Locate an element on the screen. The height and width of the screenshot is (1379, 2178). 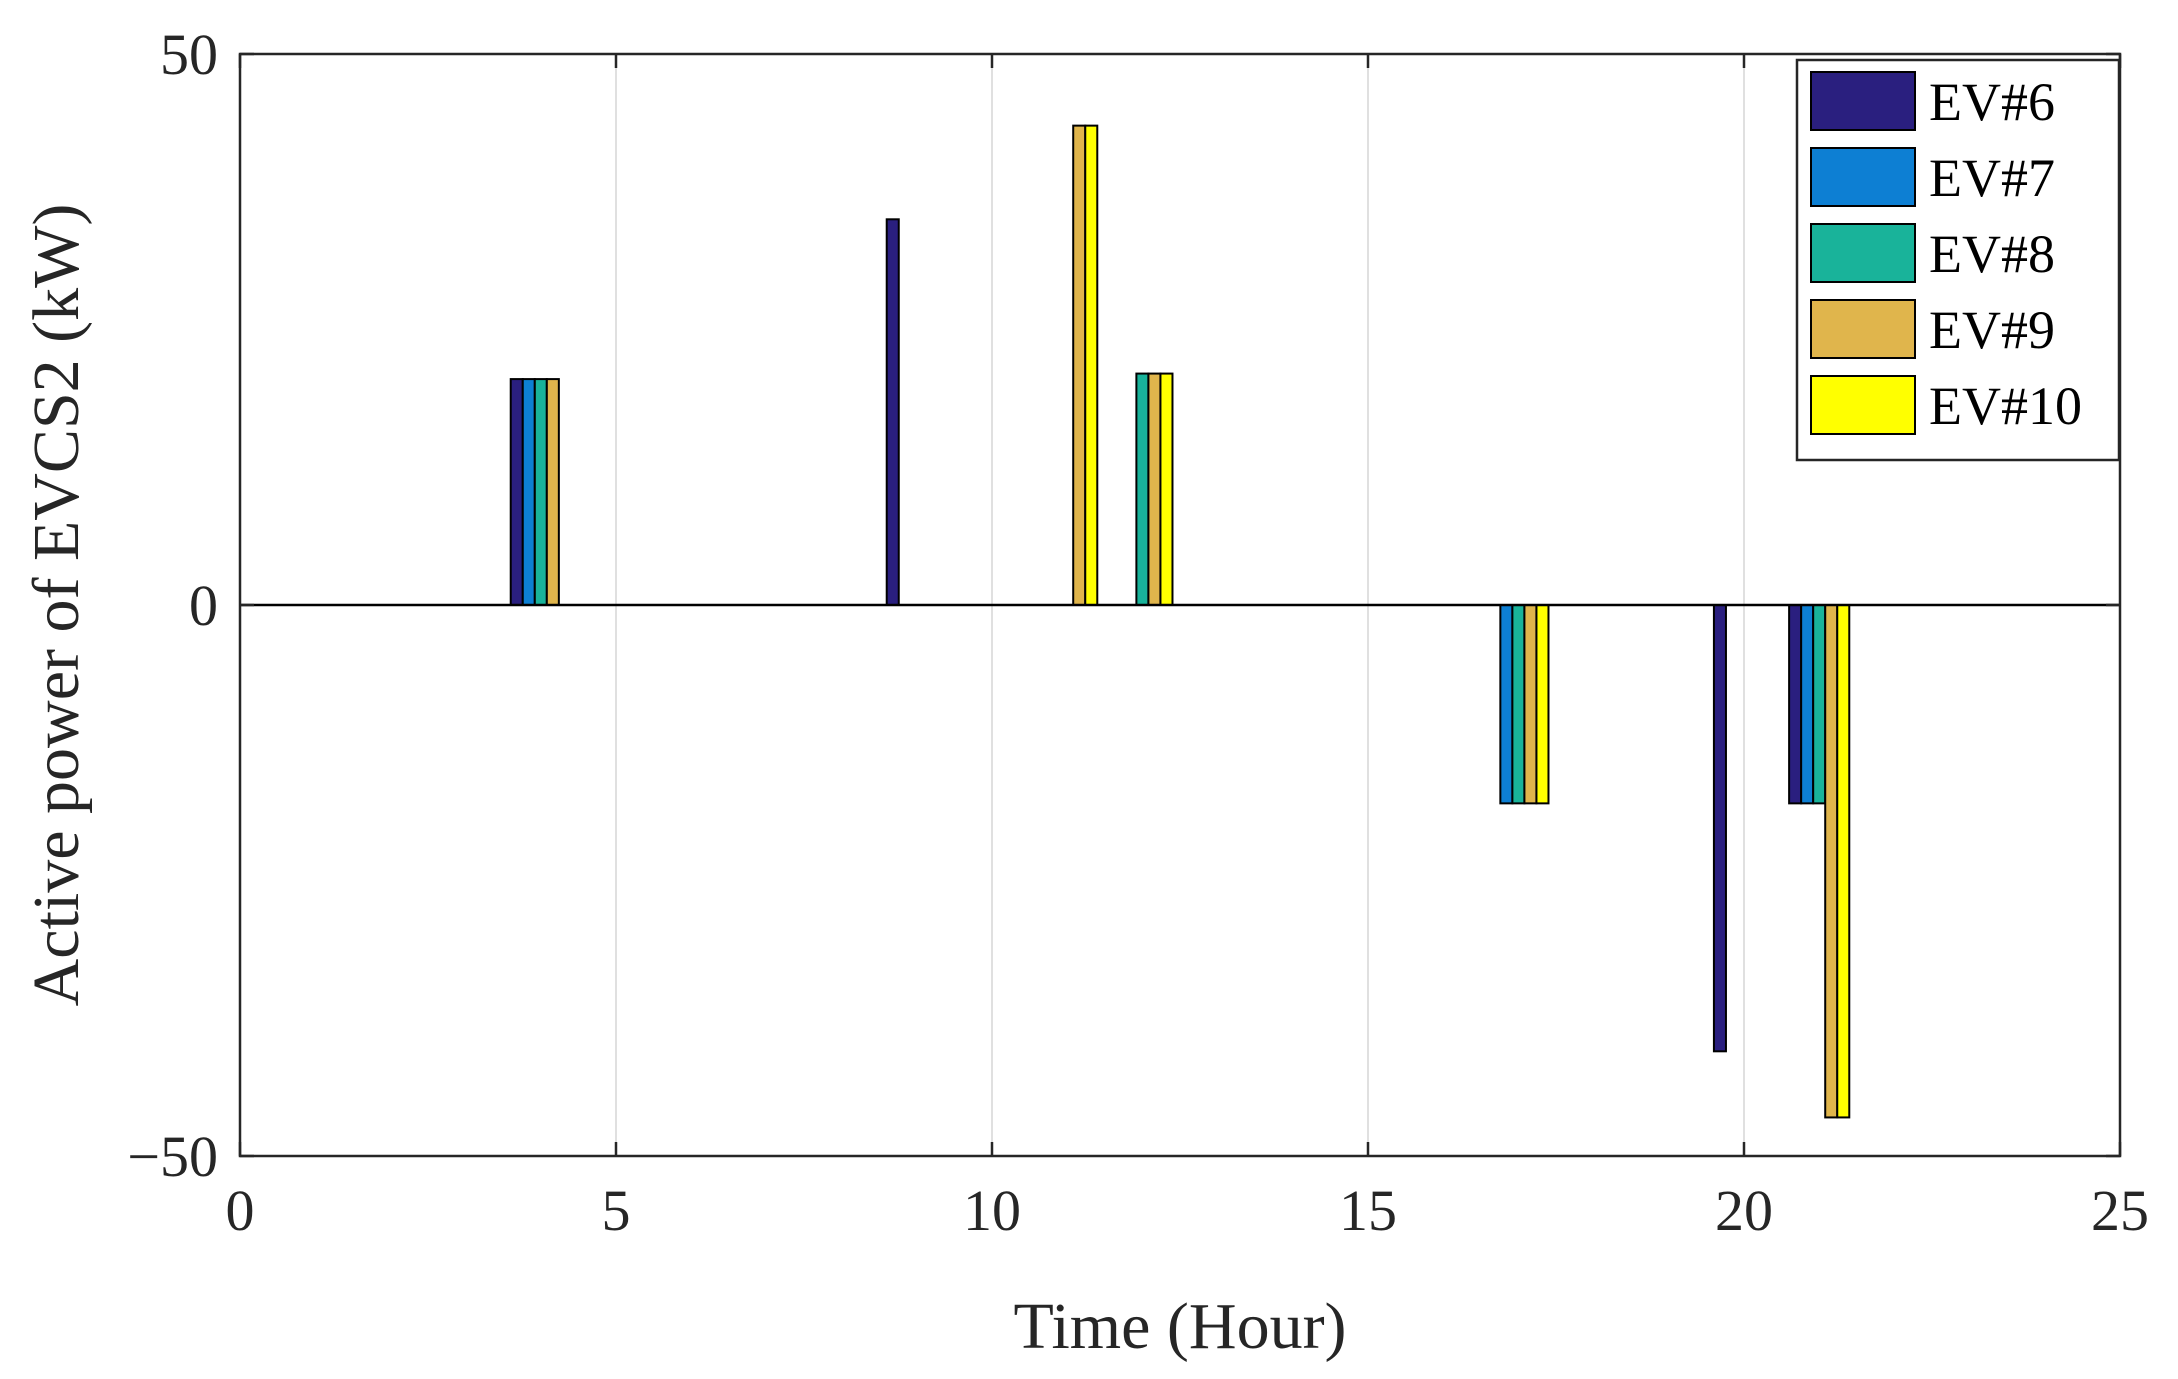
bar-EV8-x17 is located at coordinates (1518, 704).